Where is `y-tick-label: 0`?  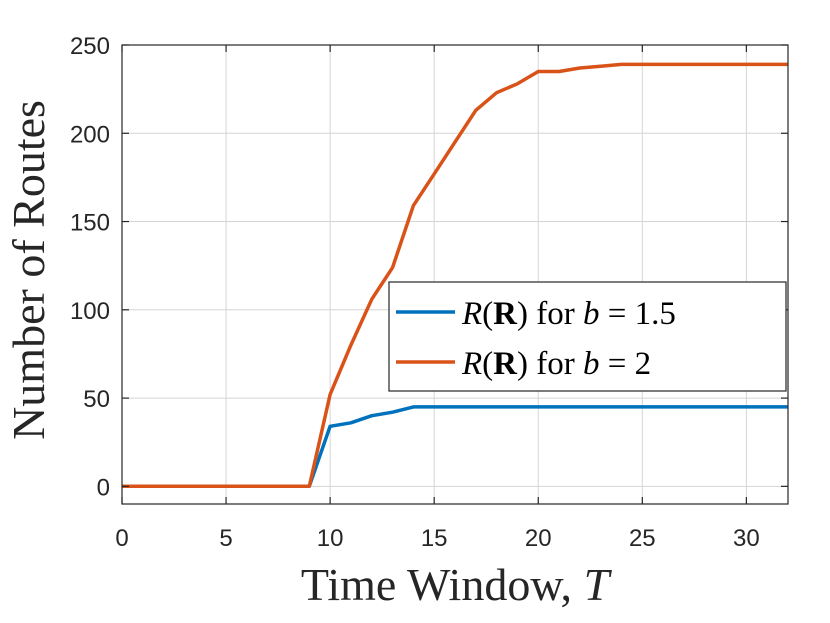 y-tick-label: 0 is located at coordinates (103, 487).